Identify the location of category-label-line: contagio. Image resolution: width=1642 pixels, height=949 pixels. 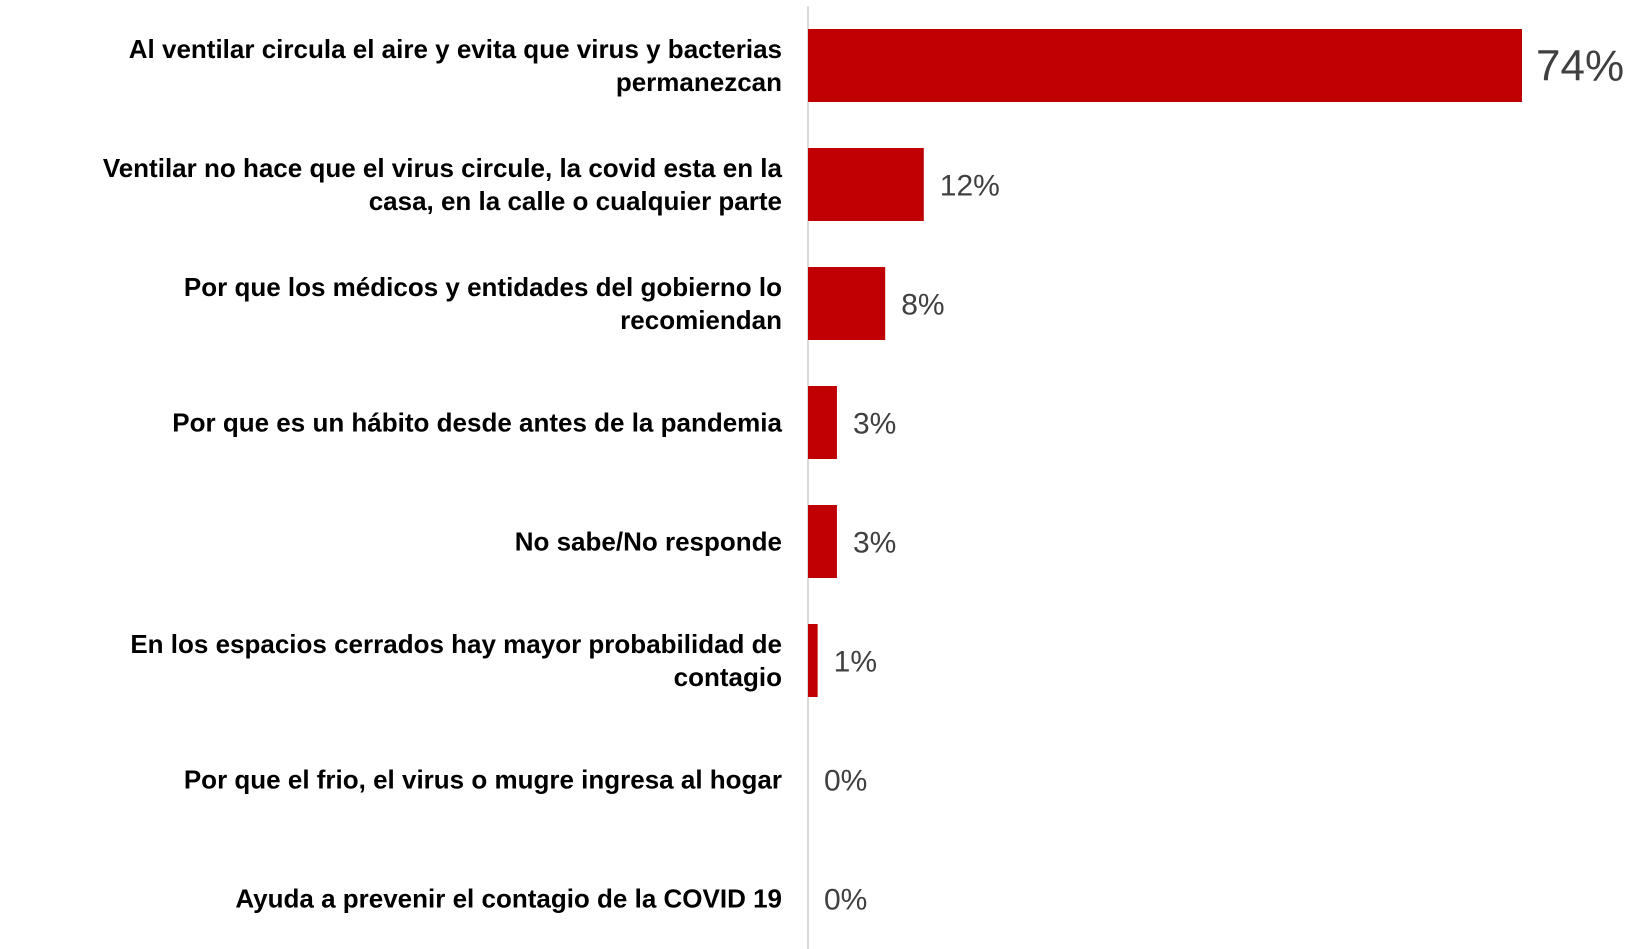
(728, 677).